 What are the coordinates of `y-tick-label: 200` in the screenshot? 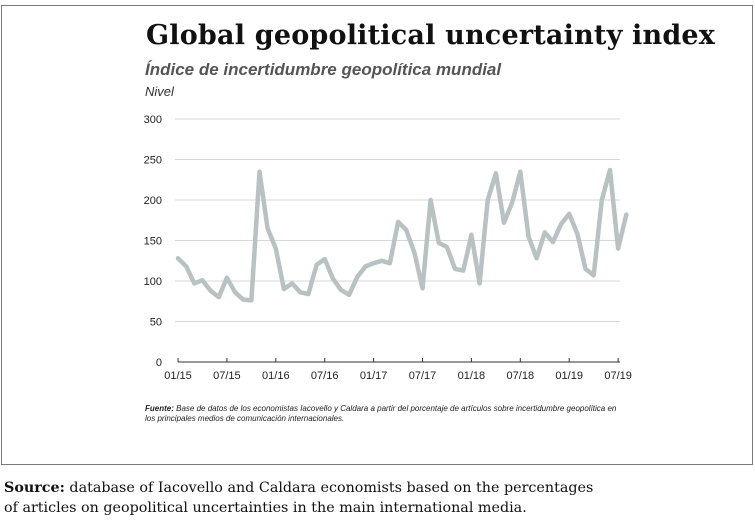 It's located at (153, 201).